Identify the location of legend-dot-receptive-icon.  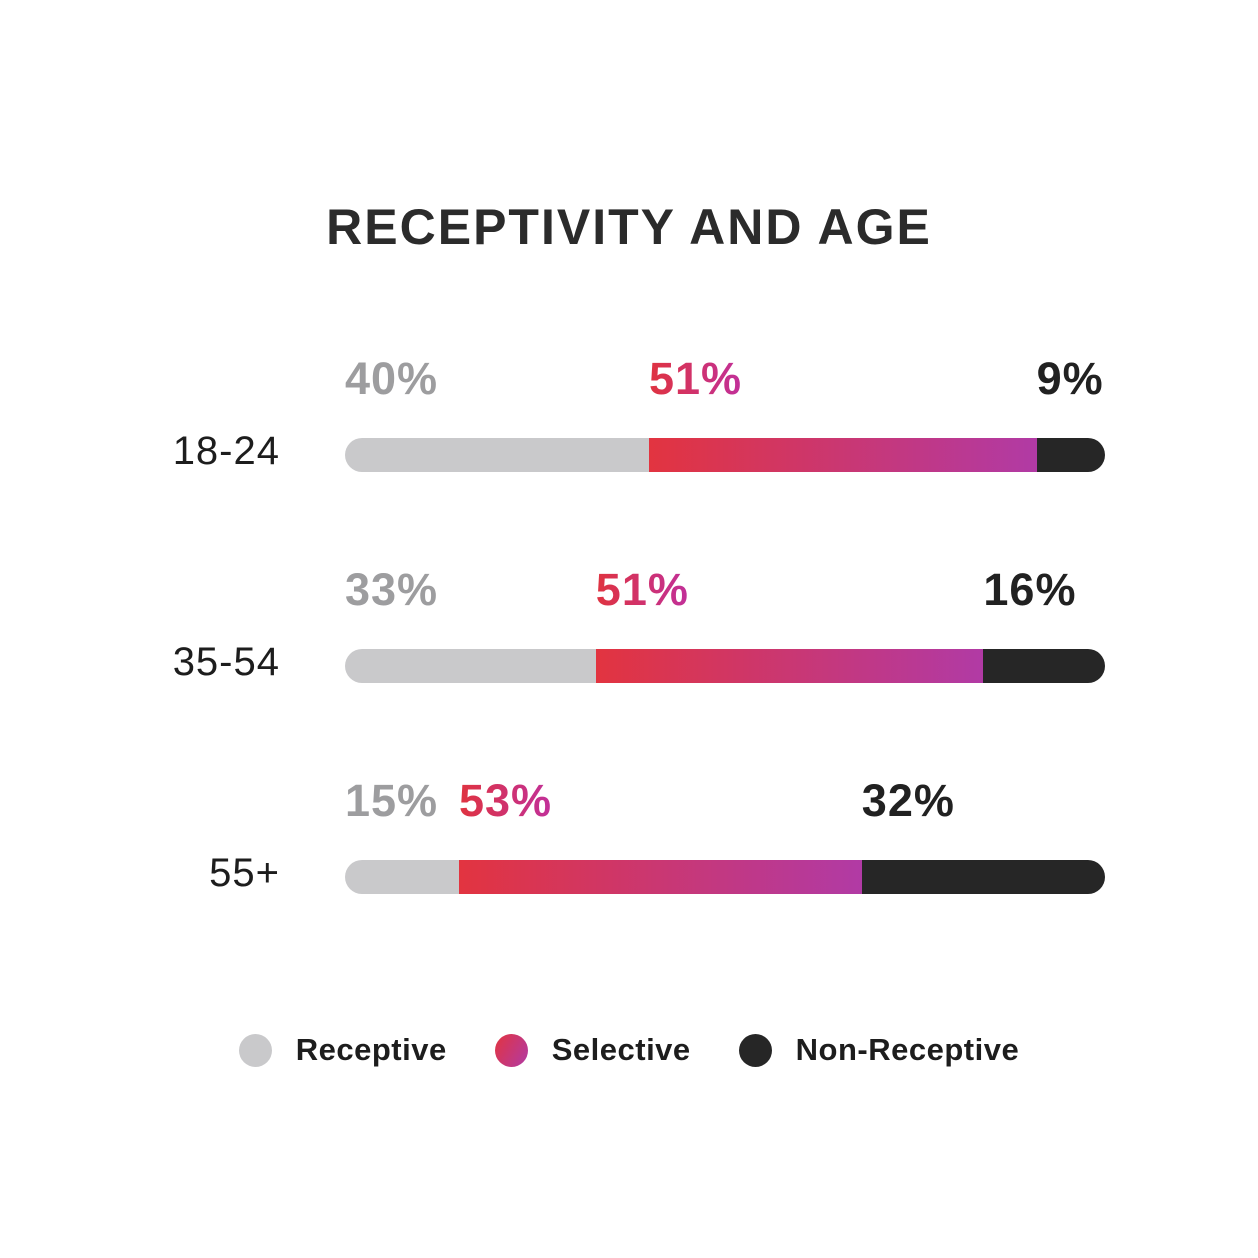
(255, 1050).